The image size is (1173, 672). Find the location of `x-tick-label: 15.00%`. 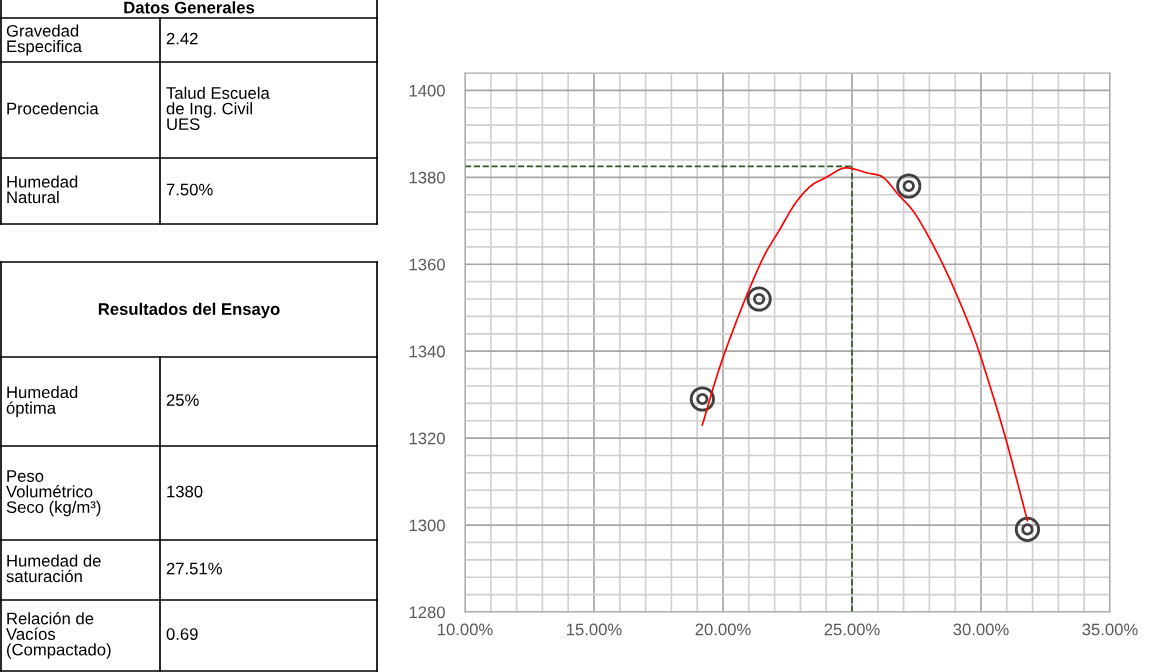

x-tick-label: 15.00% is located at coordinates (594, 629).